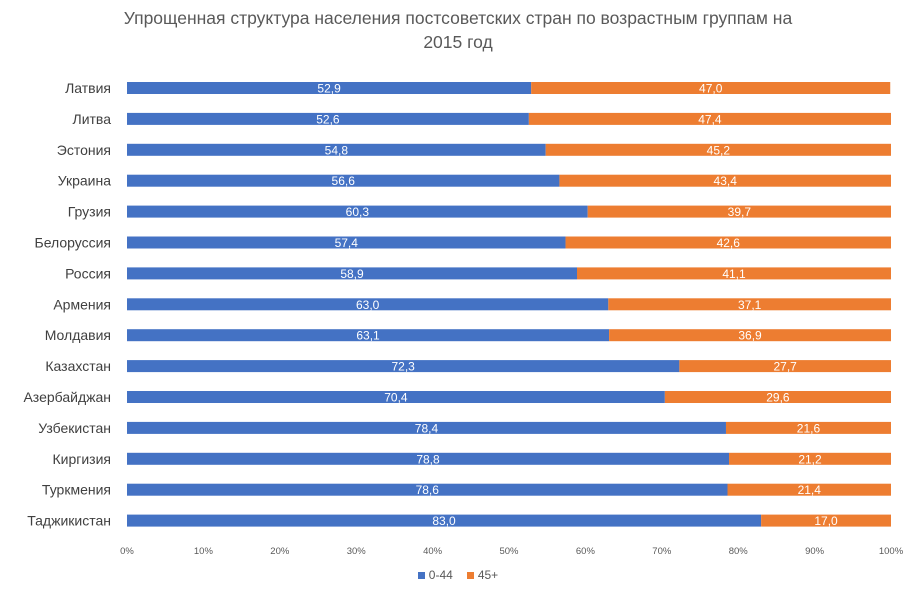 This screenshot has width=916, height=593. Describe the element at coordinates (662, 551) in the screenshot. I see `x-tick-label: 70%` at that location.